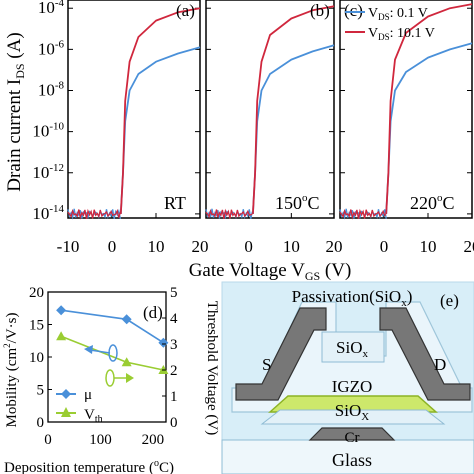  Describe the element at coordinates (112, 339) in the screenshot. I see `plot-d-marks` at that location.